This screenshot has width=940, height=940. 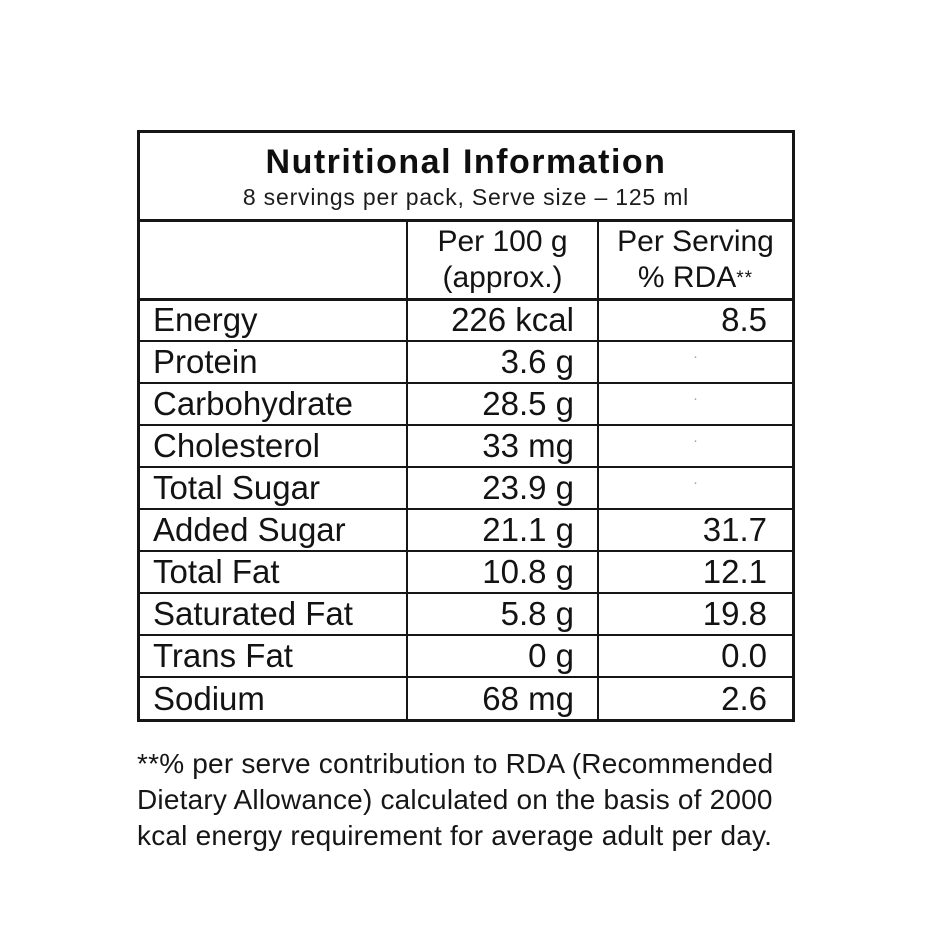 What do you see at coordinates (695, 277) in the screenshot?
I see `column-header-per-serving-line2: % RDA**` at bounding box center [695, 277].